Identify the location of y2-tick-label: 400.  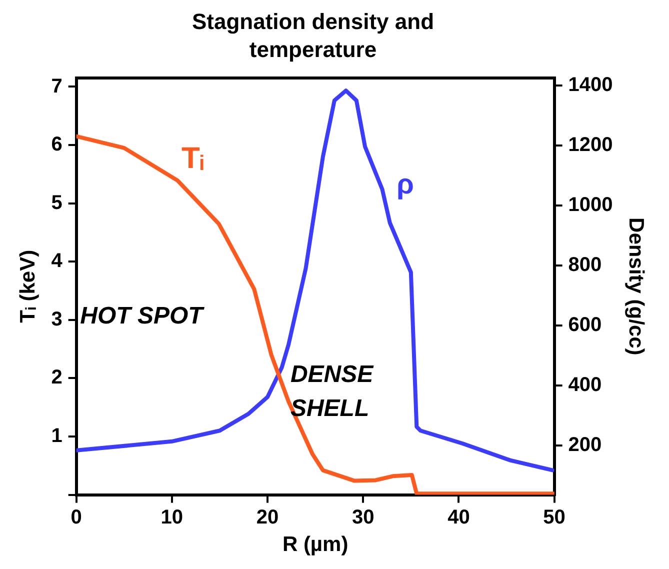
(585, 385).